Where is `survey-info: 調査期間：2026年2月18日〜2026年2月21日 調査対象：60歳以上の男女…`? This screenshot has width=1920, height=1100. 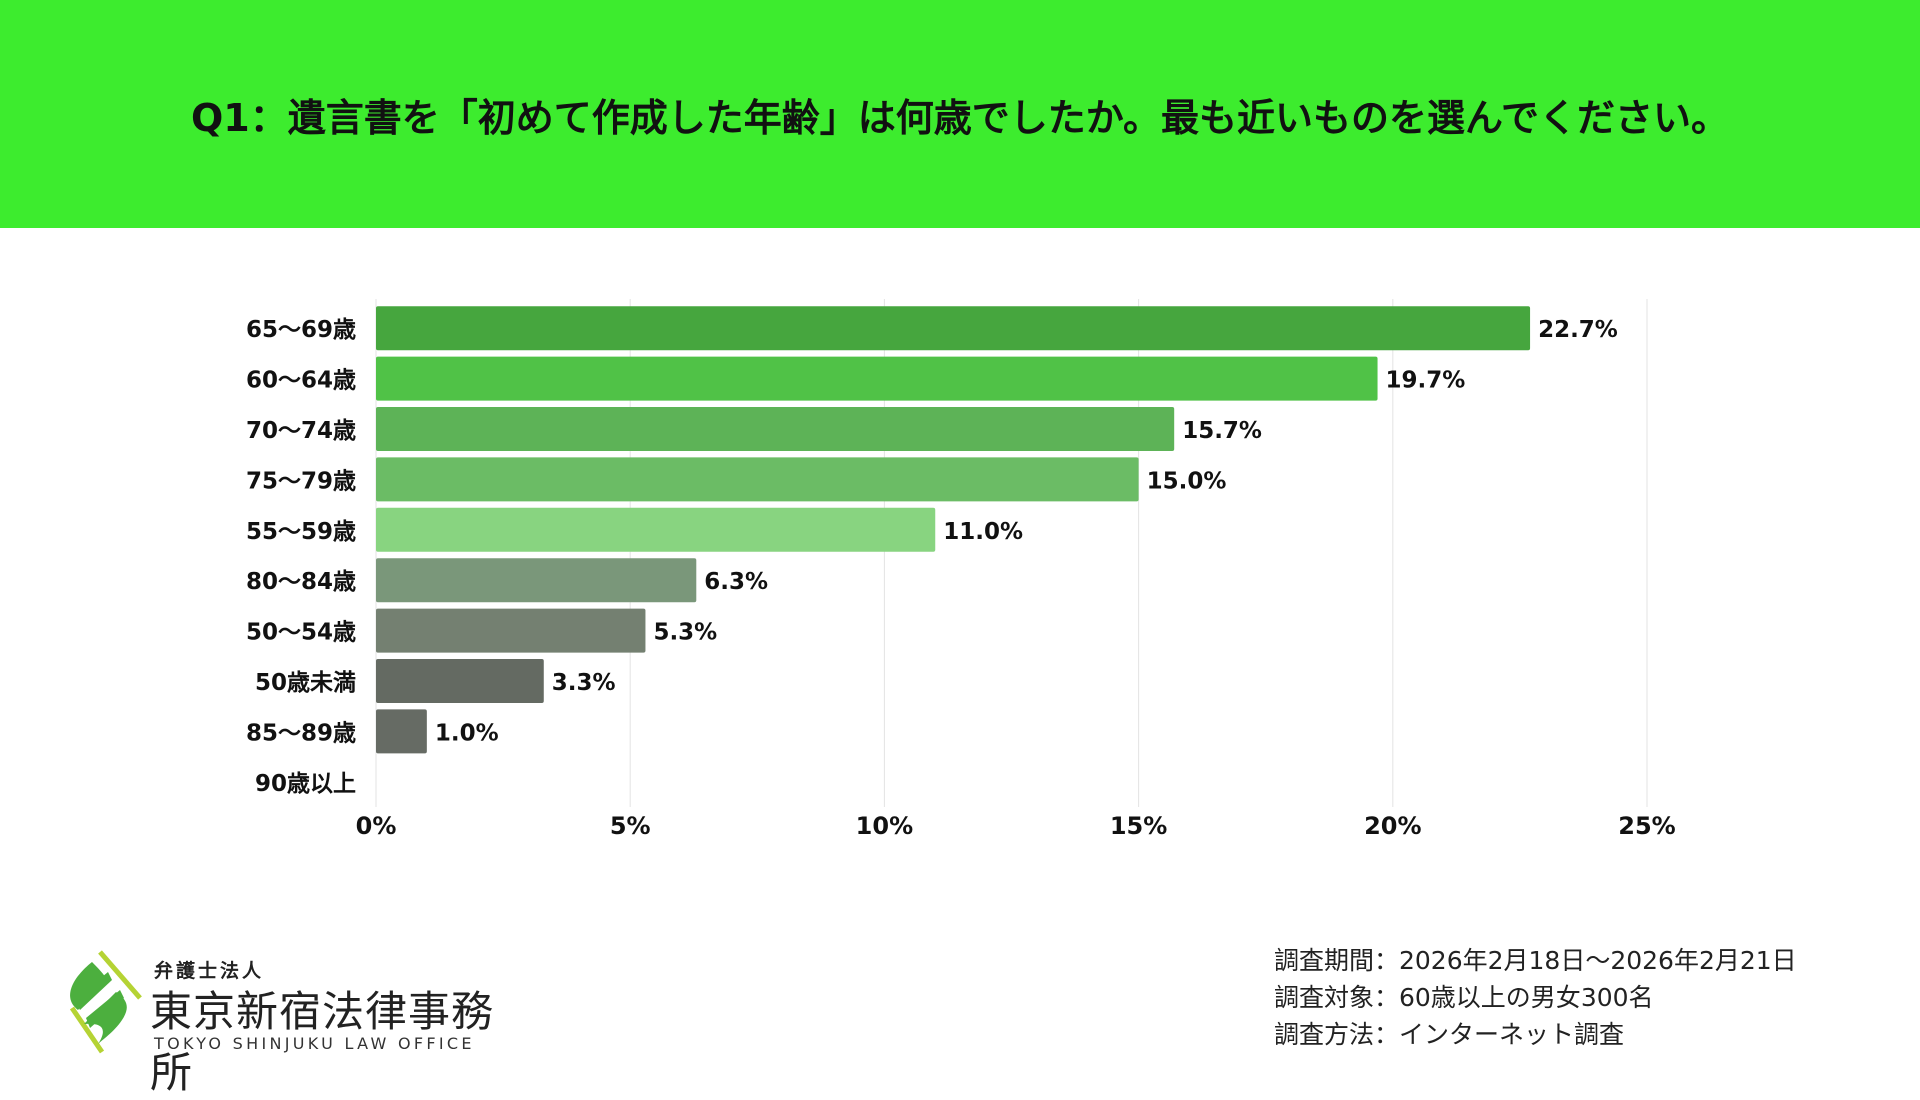
survey-info: 調査期間：2026年2月18日〜2026年2月21日 調査対象：60歳以上の男女… is located at coordinates (1535, 997).